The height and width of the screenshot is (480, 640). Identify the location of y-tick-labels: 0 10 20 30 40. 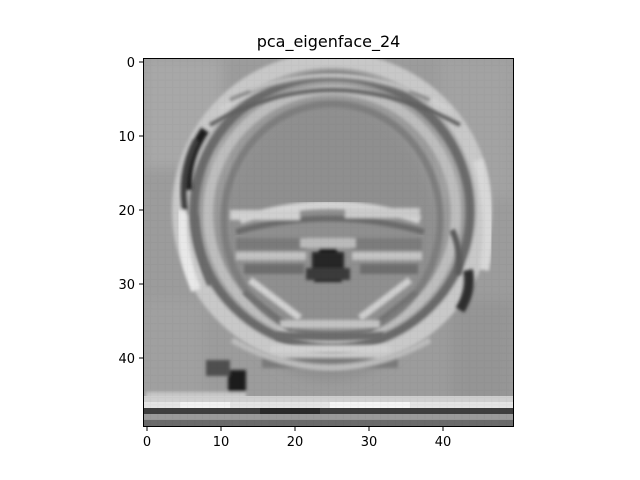
(126, 211).